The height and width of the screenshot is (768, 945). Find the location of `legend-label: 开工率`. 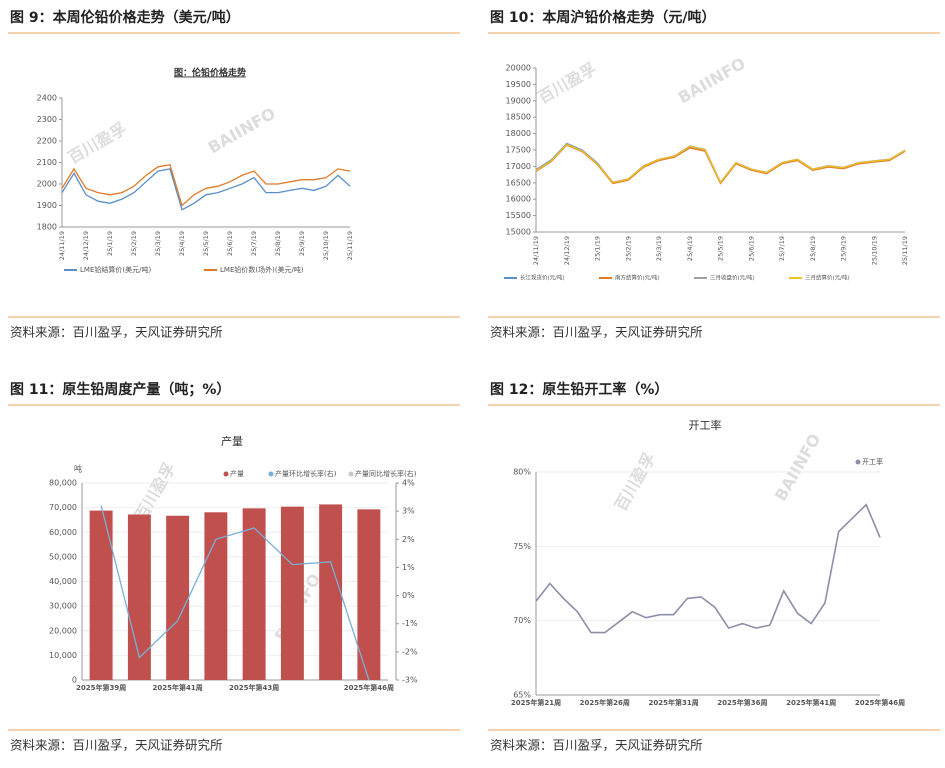

legend-label: 开工率 is located at coordinates (872, 461).